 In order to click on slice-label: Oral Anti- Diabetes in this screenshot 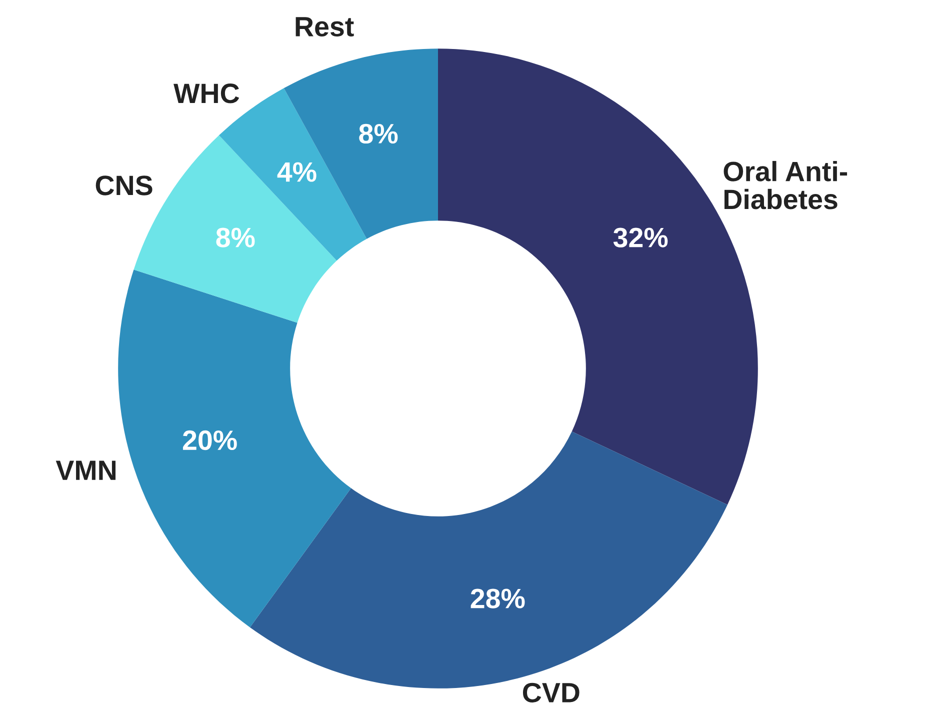, I will do `click(786, 185)`.